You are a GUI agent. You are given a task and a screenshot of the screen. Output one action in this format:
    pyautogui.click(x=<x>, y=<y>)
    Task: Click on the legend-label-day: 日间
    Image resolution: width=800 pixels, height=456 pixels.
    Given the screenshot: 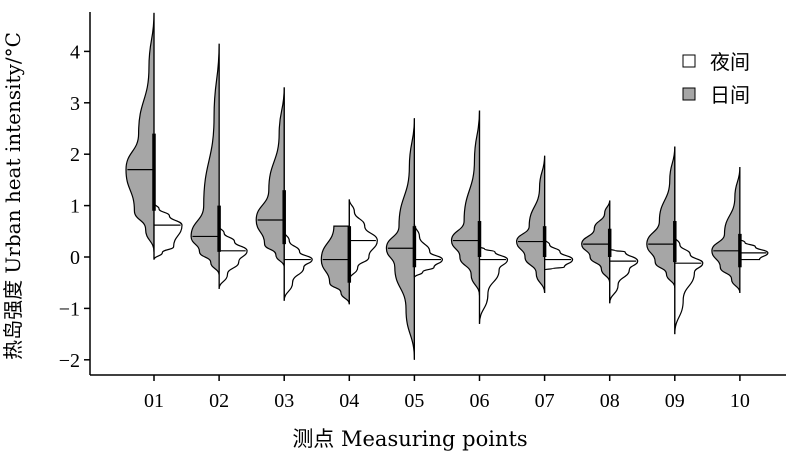 What is the action you would take?
    pyautogui.click(x=730, y=95)
    